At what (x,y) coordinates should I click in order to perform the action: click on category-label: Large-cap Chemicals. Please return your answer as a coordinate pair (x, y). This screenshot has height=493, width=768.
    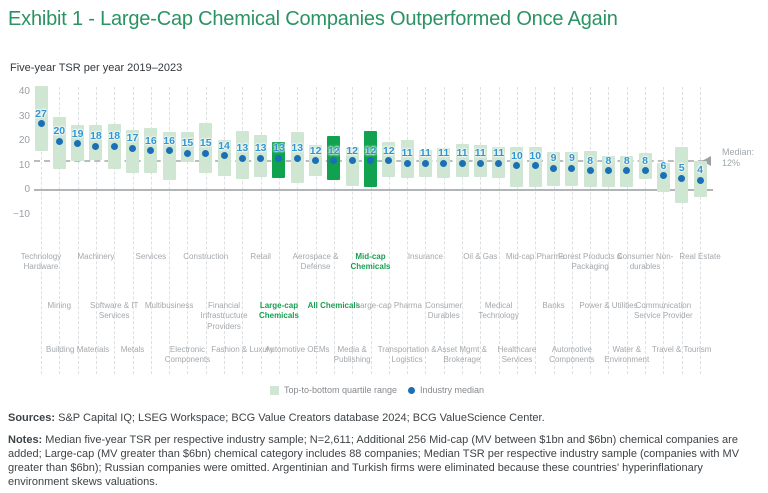
    Looking at the image, I should click on (278, 311).